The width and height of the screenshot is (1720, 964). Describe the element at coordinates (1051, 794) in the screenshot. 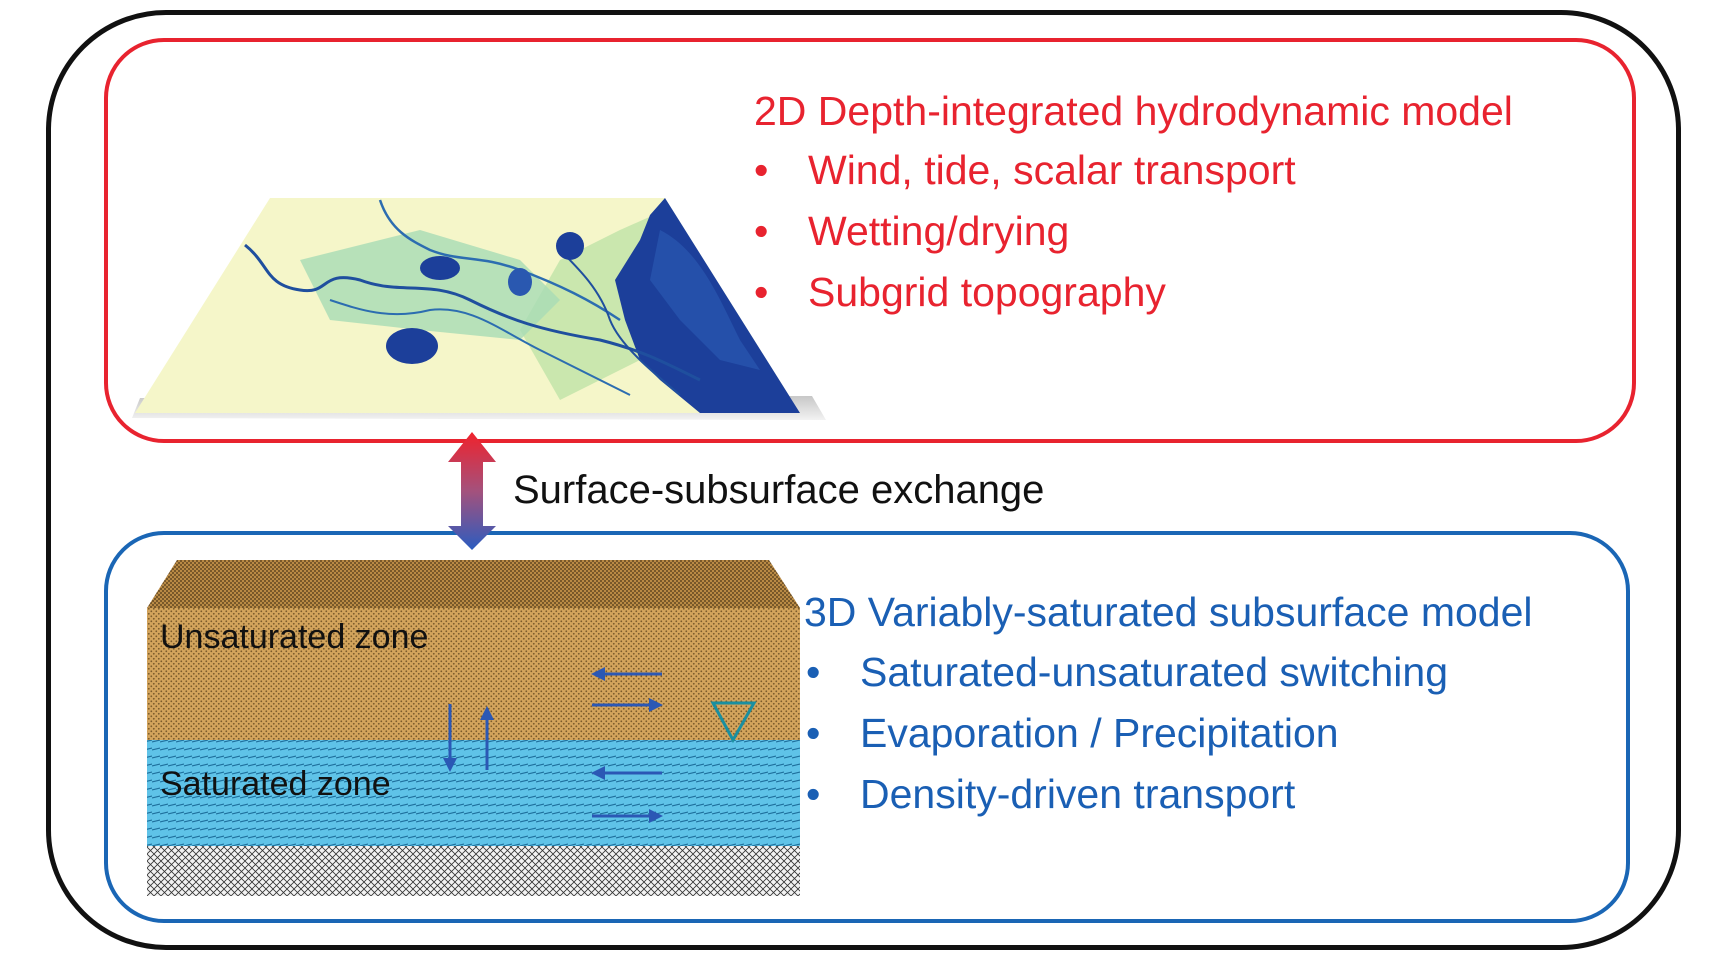

I see `list-item: • Density-driven transport` at that location.